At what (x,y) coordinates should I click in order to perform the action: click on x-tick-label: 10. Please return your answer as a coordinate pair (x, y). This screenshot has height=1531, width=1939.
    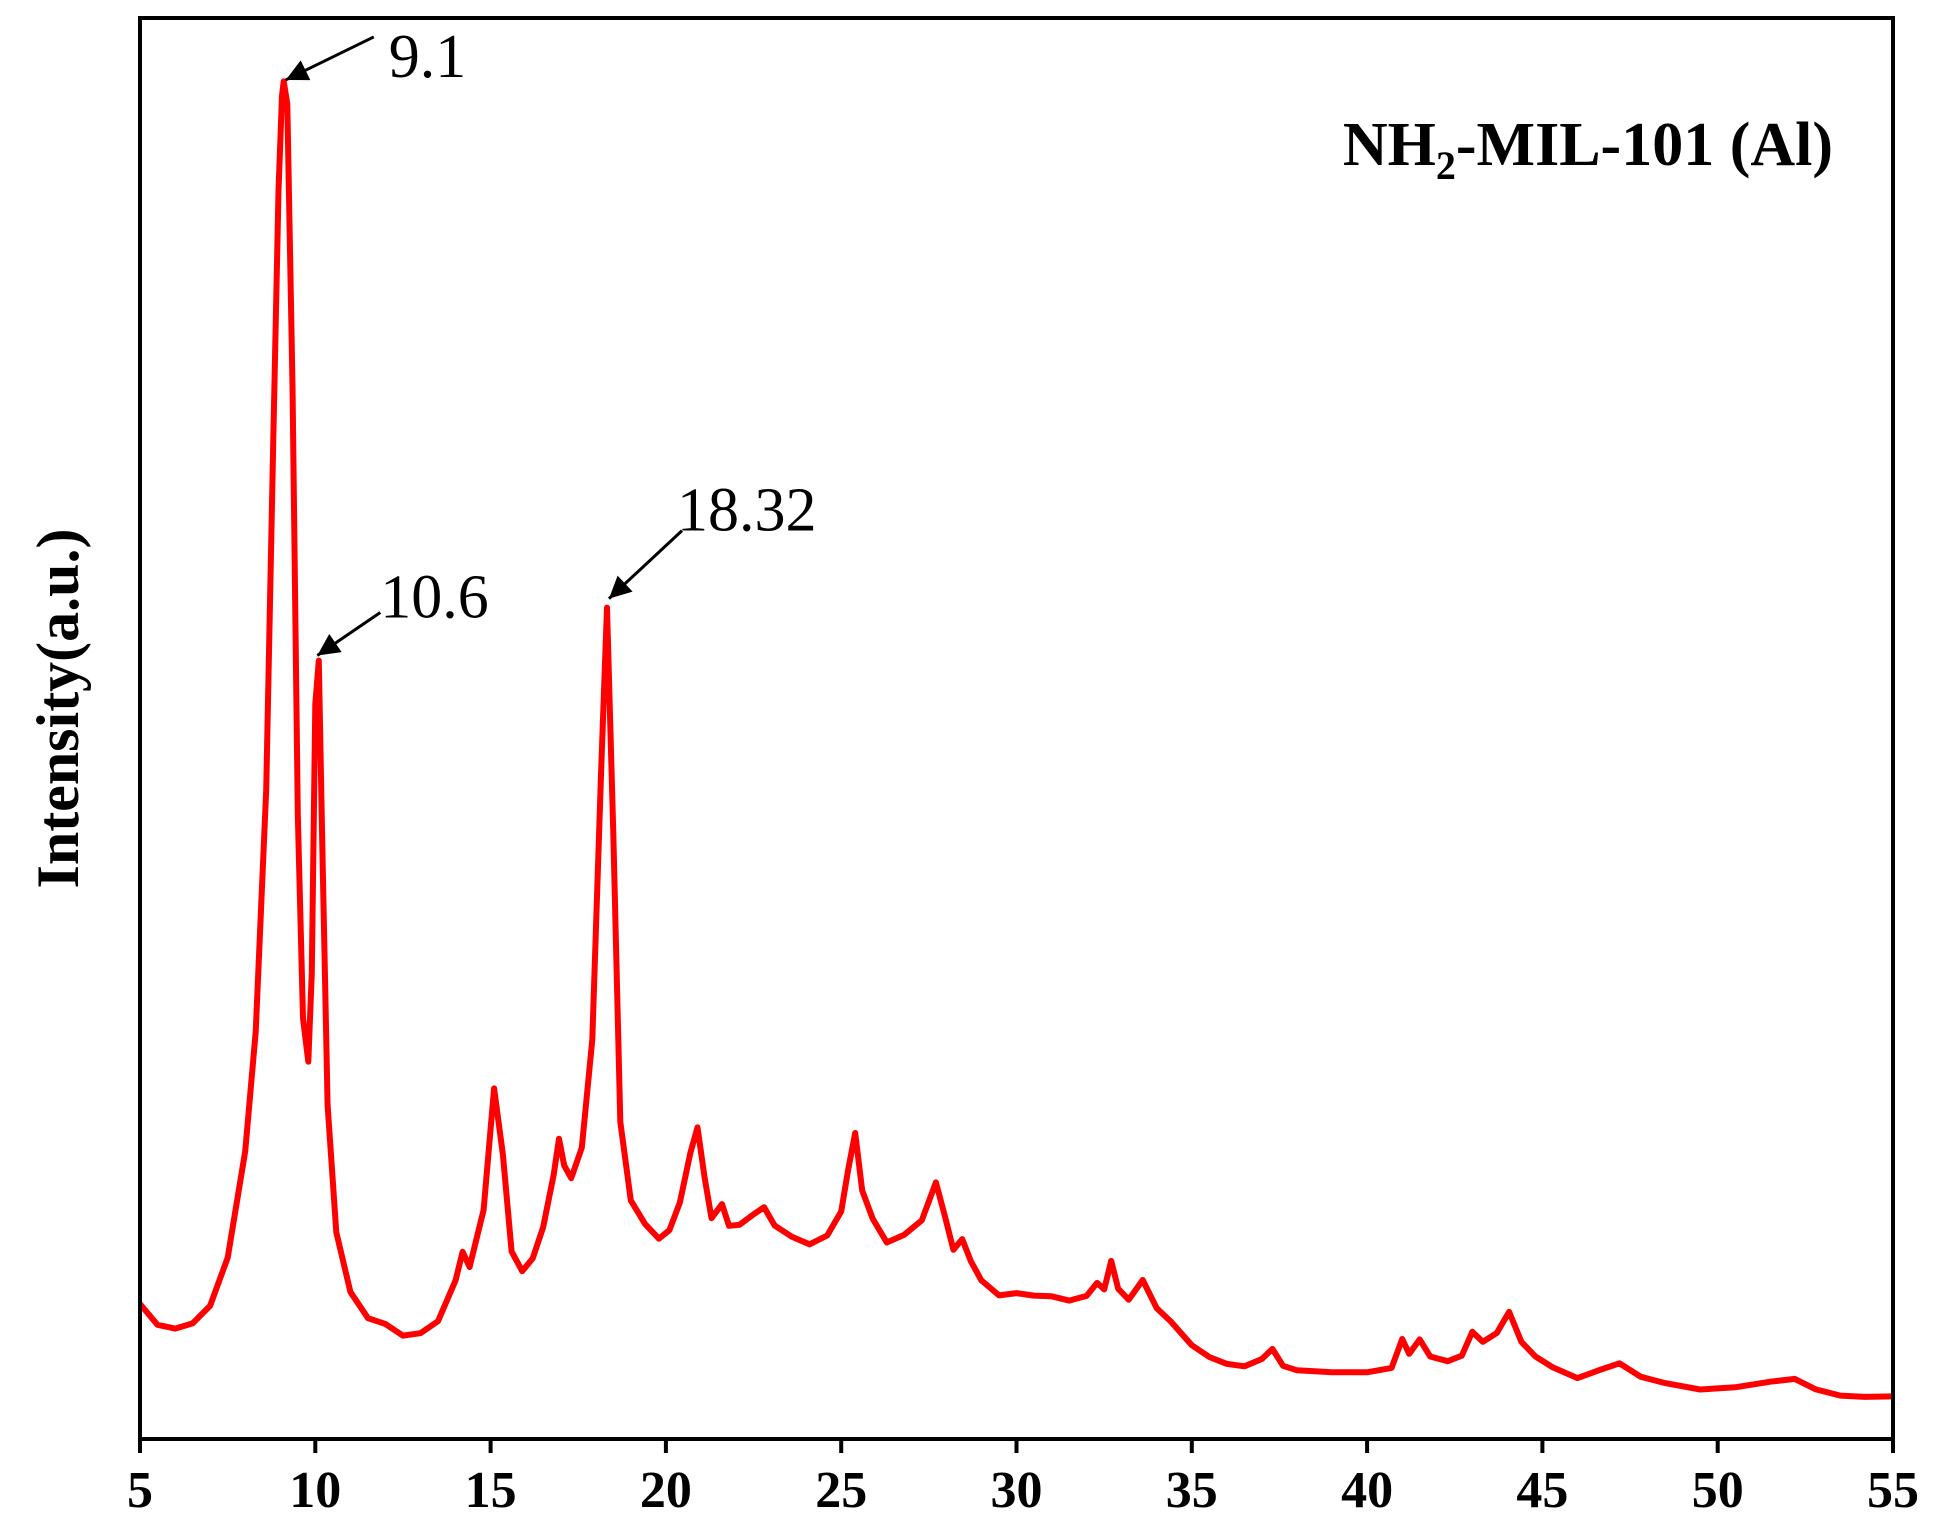
    Looking at the image, I should click on (315, 1490).